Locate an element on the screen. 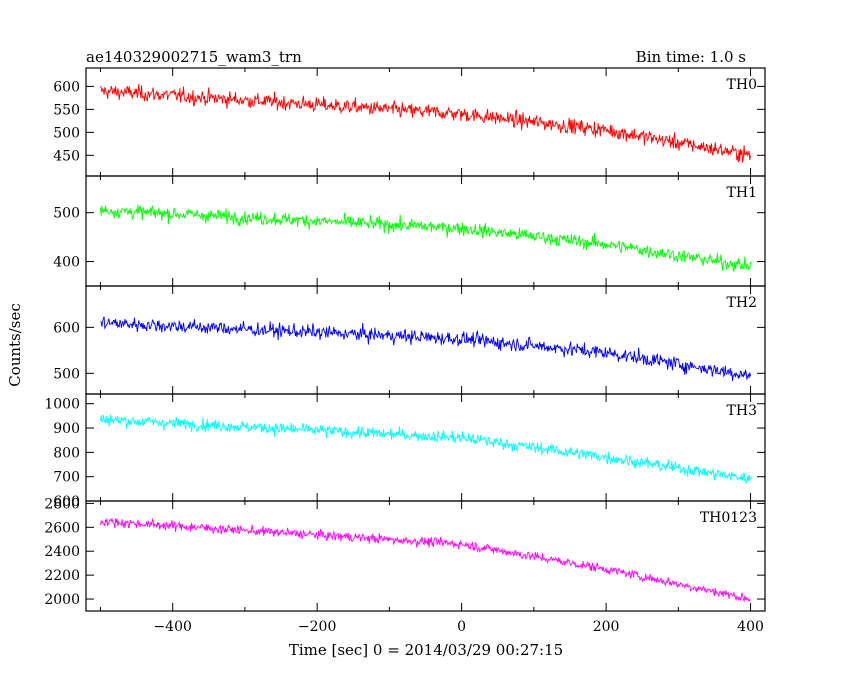 Image resolution: width=850 pixels, height=680 pixels. panel-th3: 600 700 800 900 1000 TH3 is located at coordinates (405, 451).